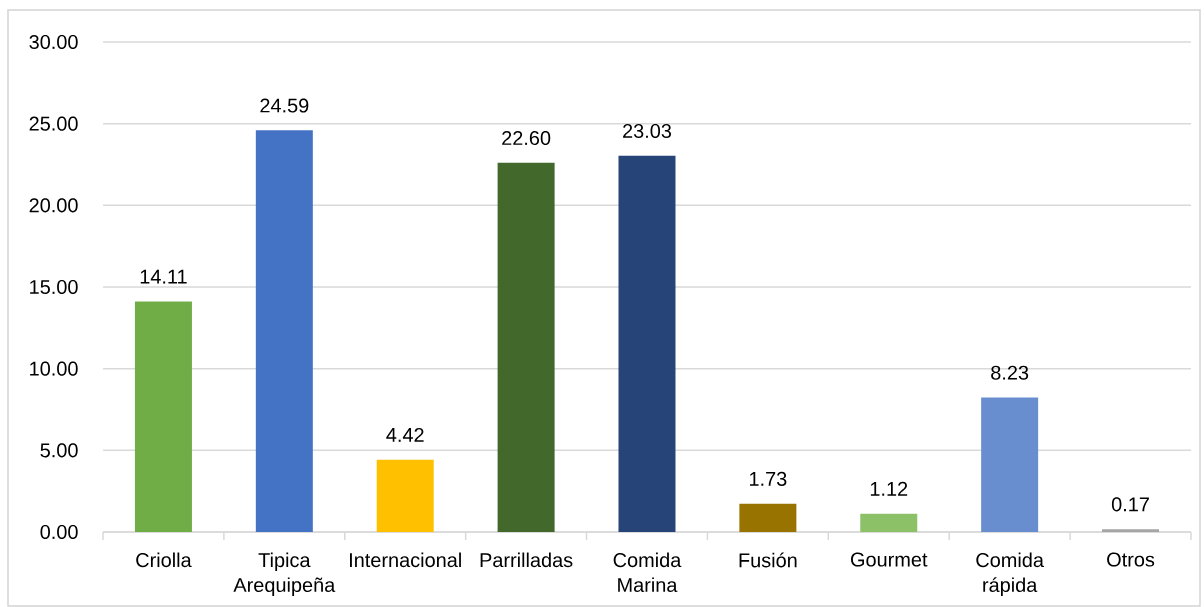 This screenshot has height=607, width=1204. Describe the element at coordinates (59, 450) in the screenshot. I see `y-tick-label: 5.00` at that location.